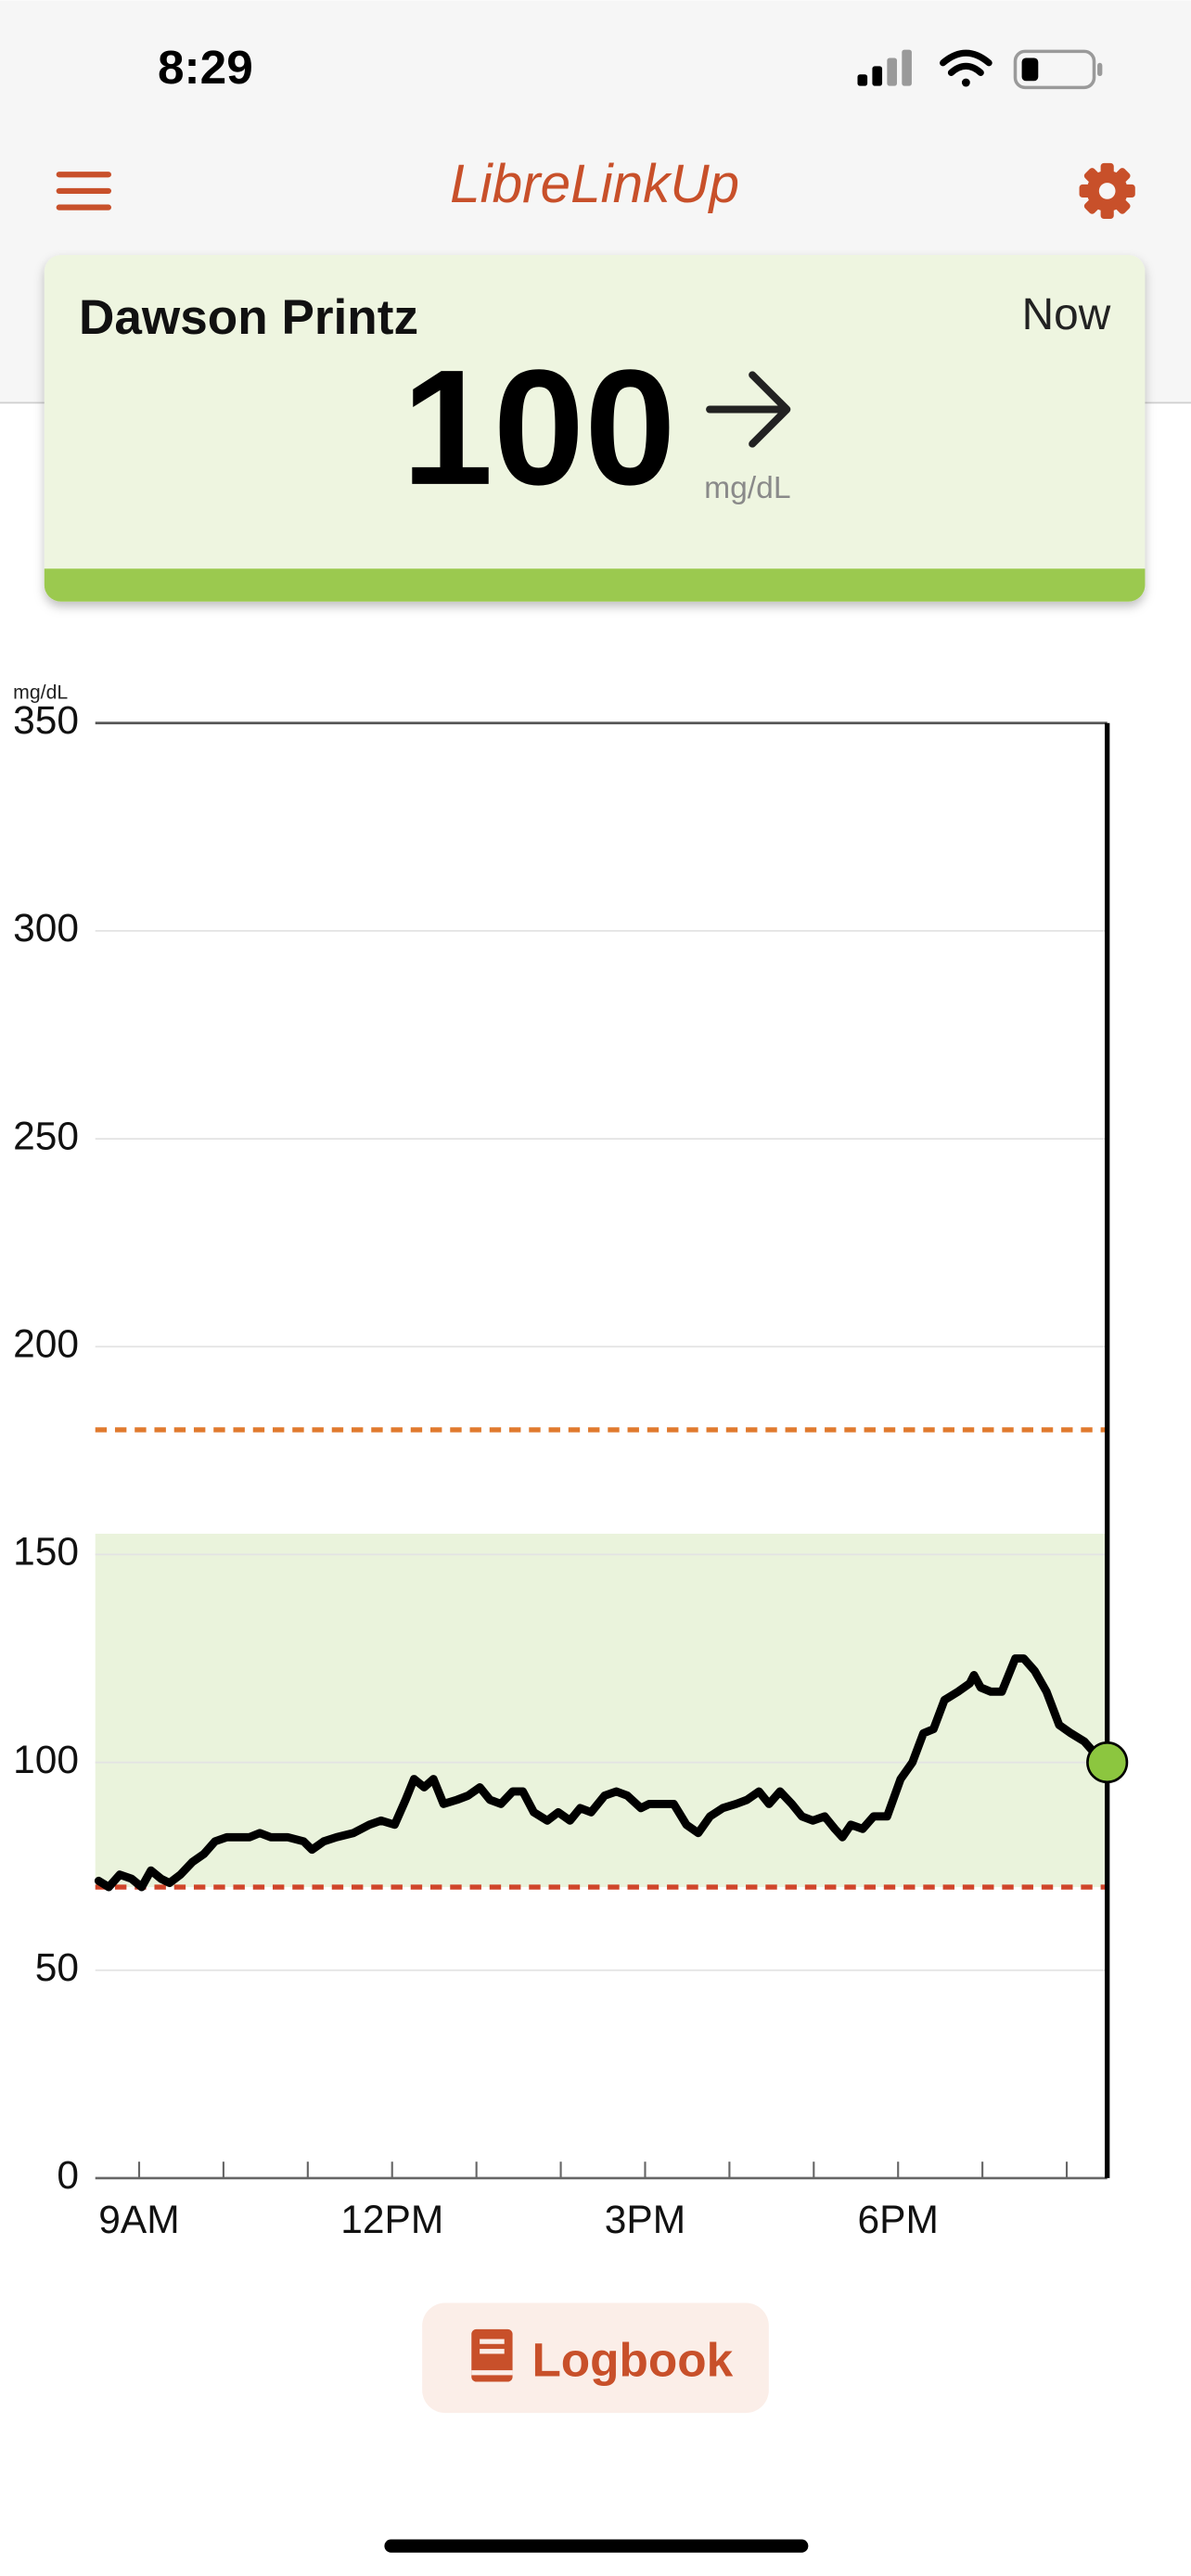  Describe the element at coordinates (595, 585) in the screenshot. I see `card-status-bar` at that location.